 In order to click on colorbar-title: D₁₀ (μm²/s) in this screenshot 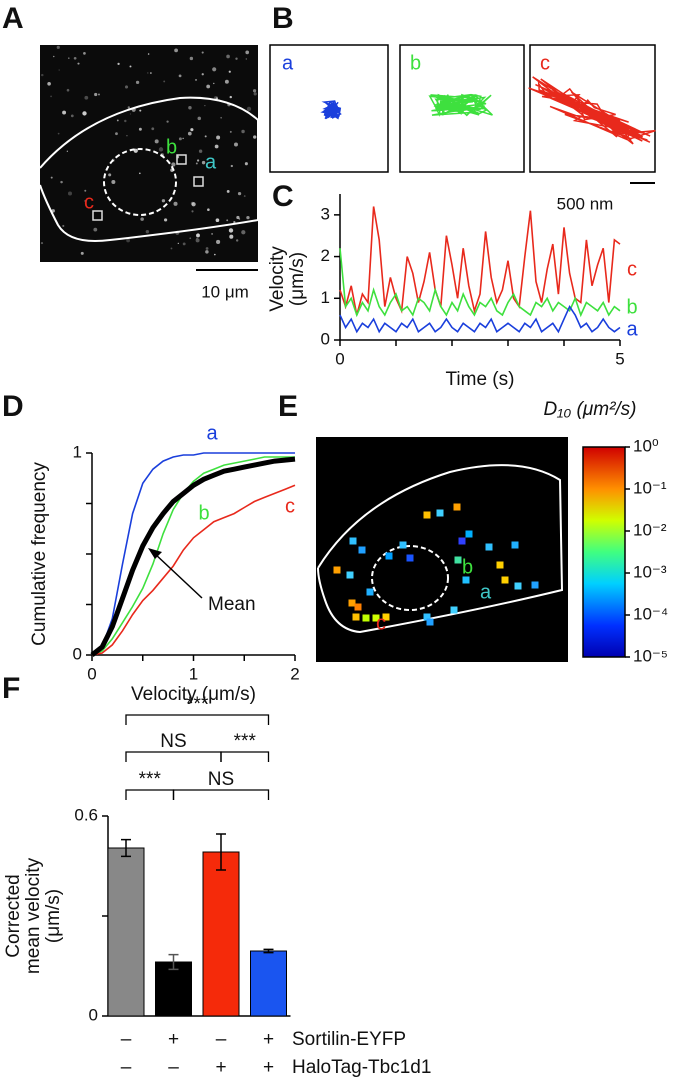, I will do `click(590, 409)`.